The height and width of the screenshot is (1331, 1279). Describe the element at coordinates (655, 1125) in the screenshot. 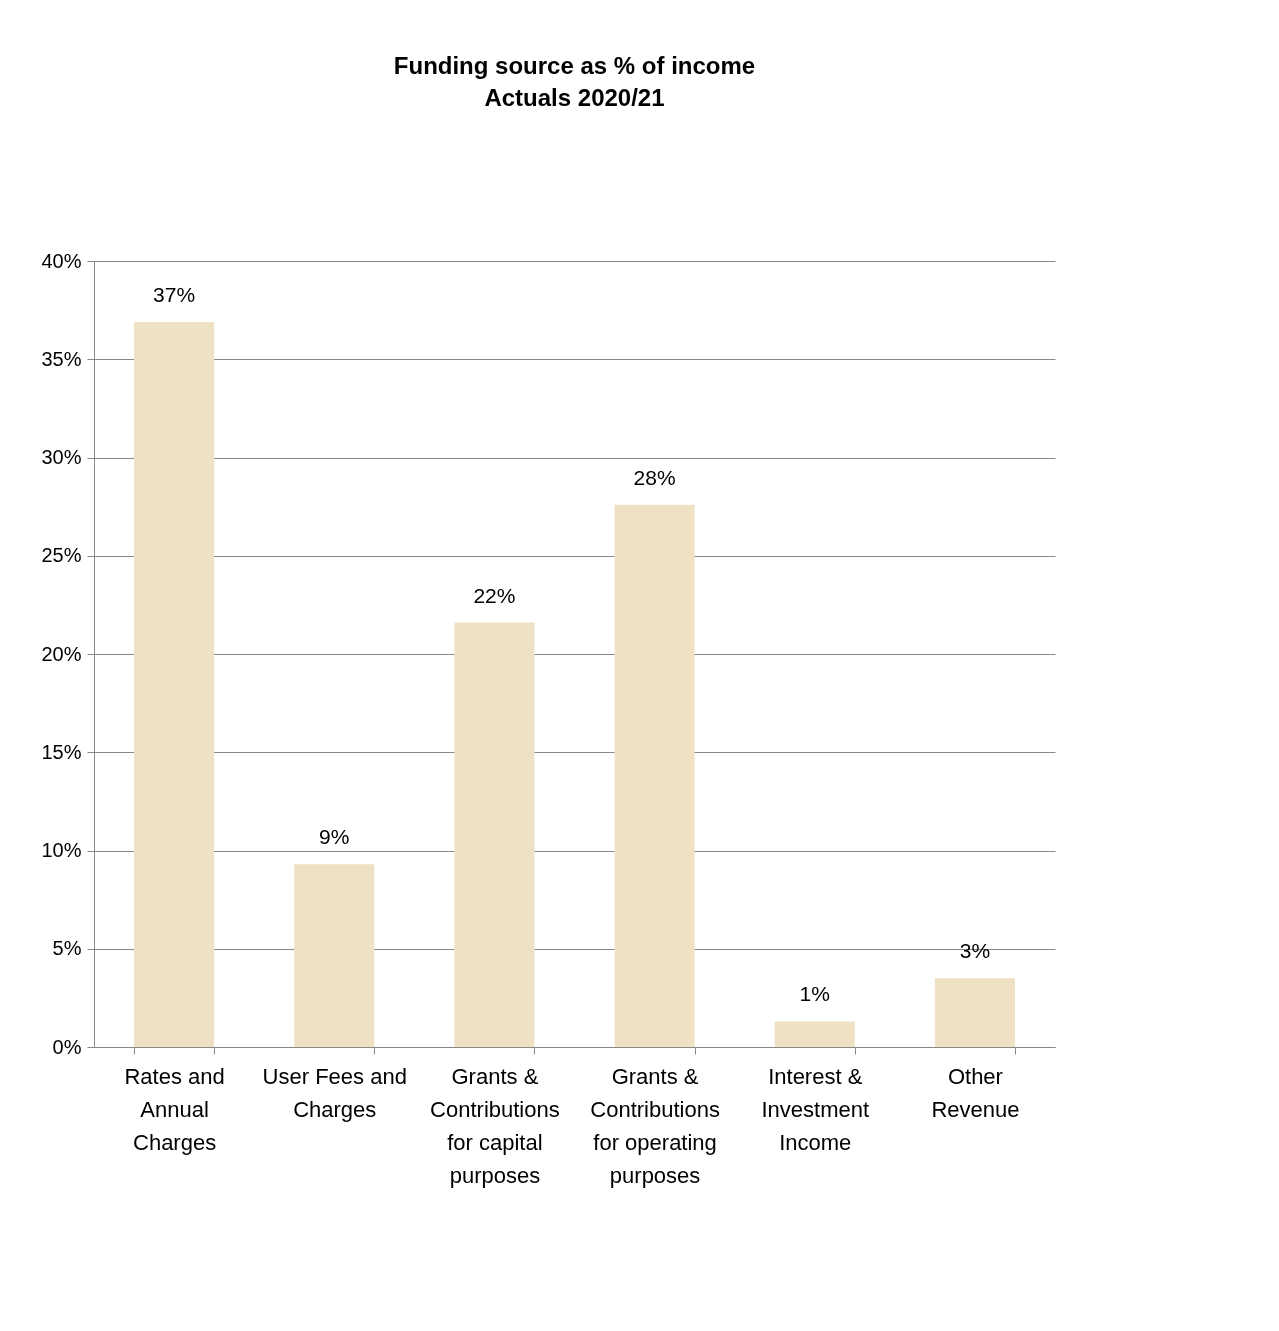

I see `x-tick-label: Grants & Contributions for operating purposes` at that location.